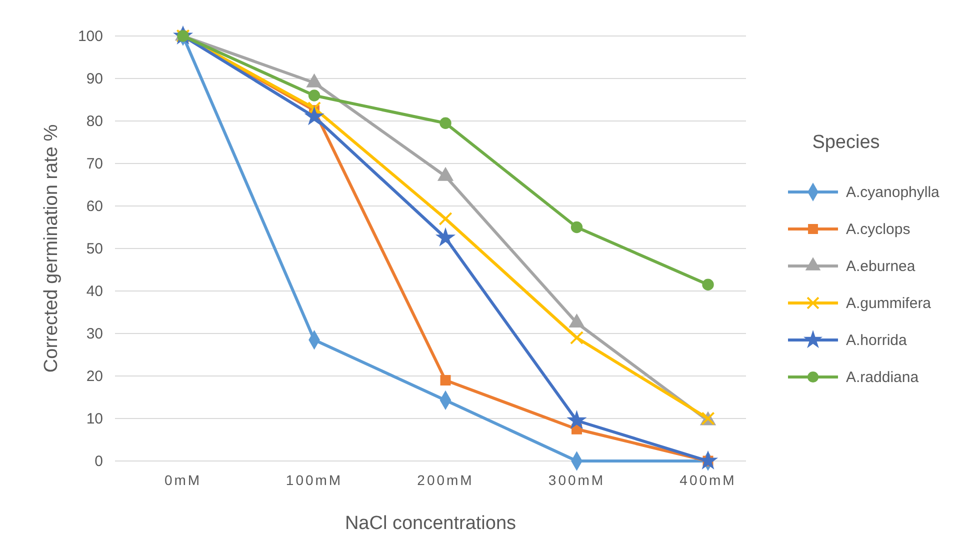 The image size is (976, 549). I want to click on x-tick-label: 300mM, so click(577, 480).